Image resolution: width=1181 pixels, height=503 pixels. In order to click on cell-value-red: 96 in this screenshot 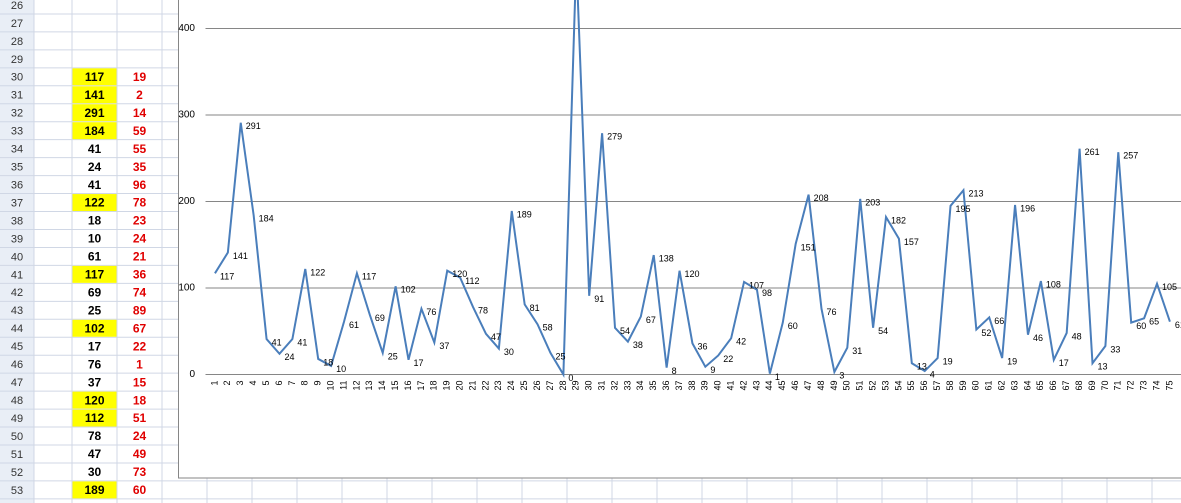, I will do `click(140, 185)`.